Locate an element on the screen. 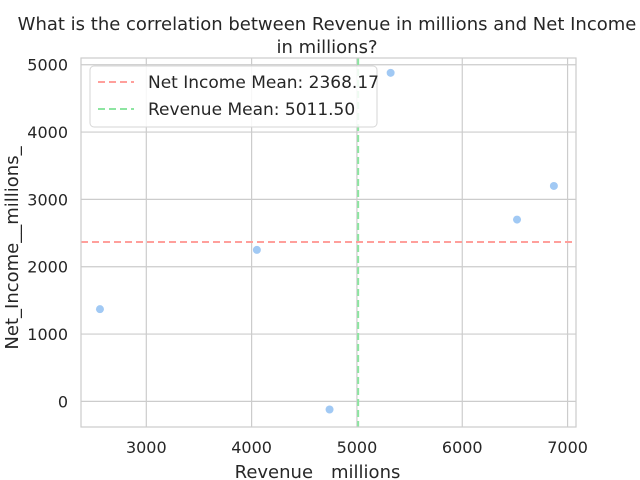  x-tick-label: 4000 is located at coordinates (251, 447).